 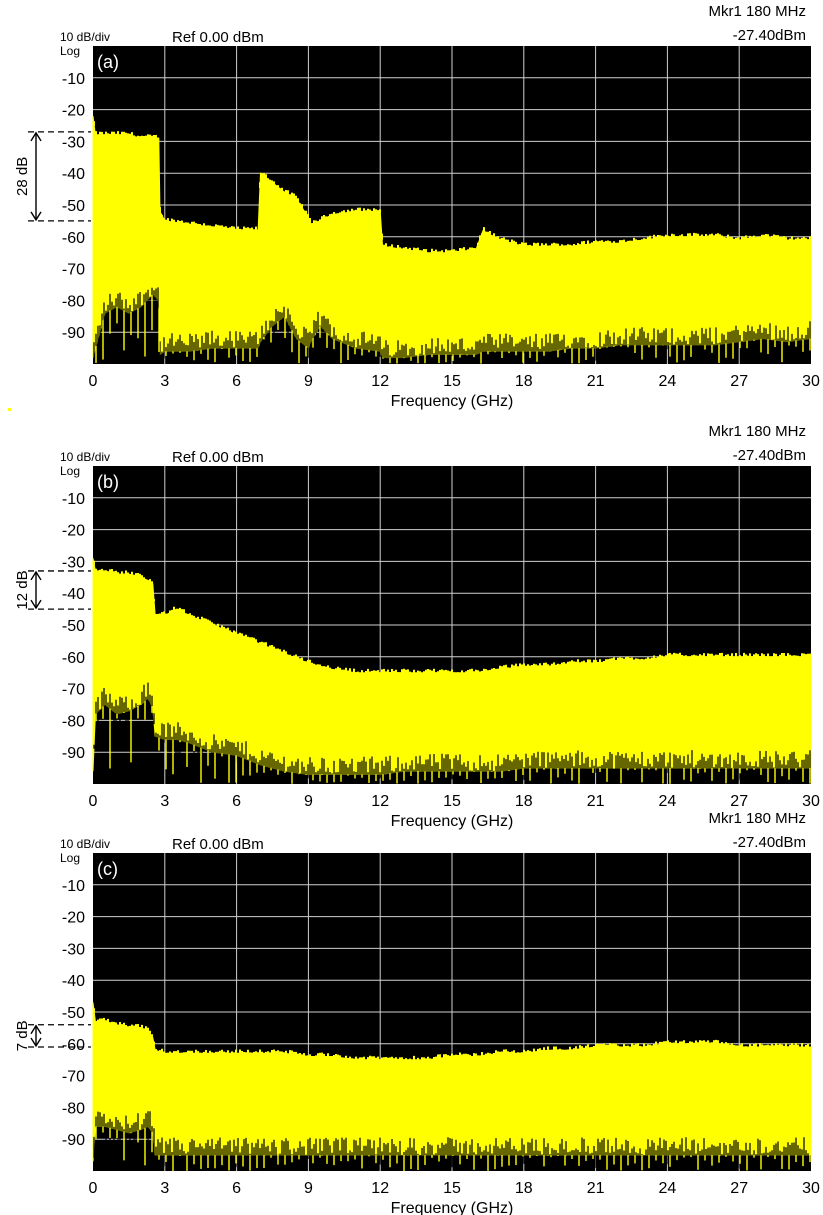 What do you see at coordinates (9, 409) in the screenshot?
I see `stray-marker-dot` at bounding box center [9, 409].